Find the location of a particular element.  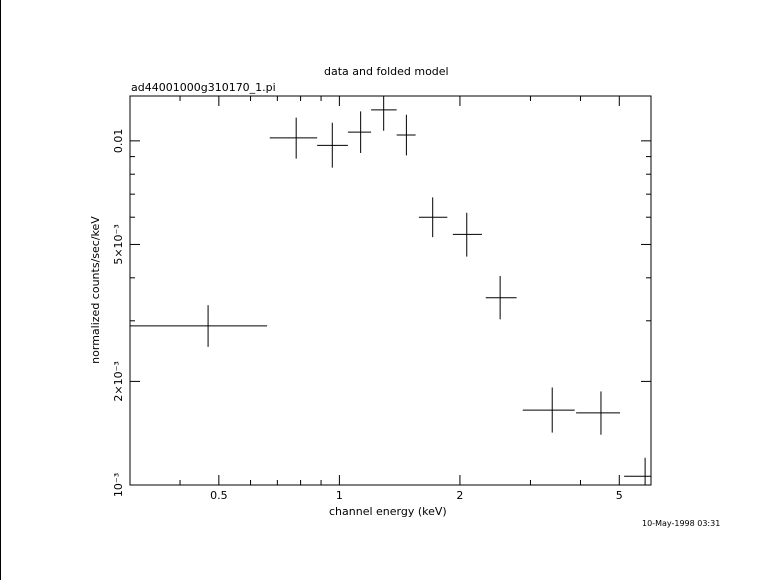

y-tick-label: 2×10⁻³ is located at coordinates (118, 381).